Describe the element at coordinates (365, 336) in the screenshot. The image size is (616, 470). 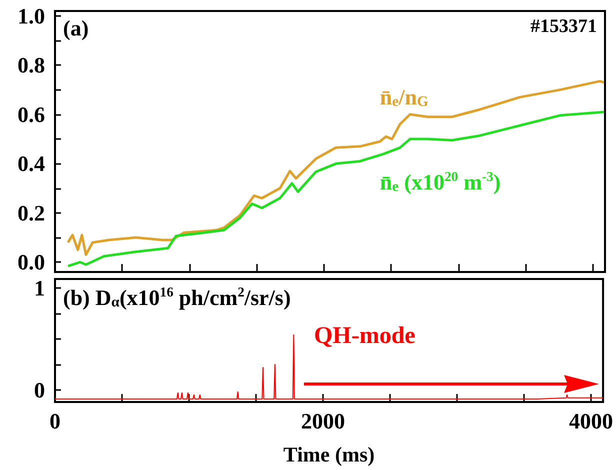
I see `annotation: QH-mode` at that location.